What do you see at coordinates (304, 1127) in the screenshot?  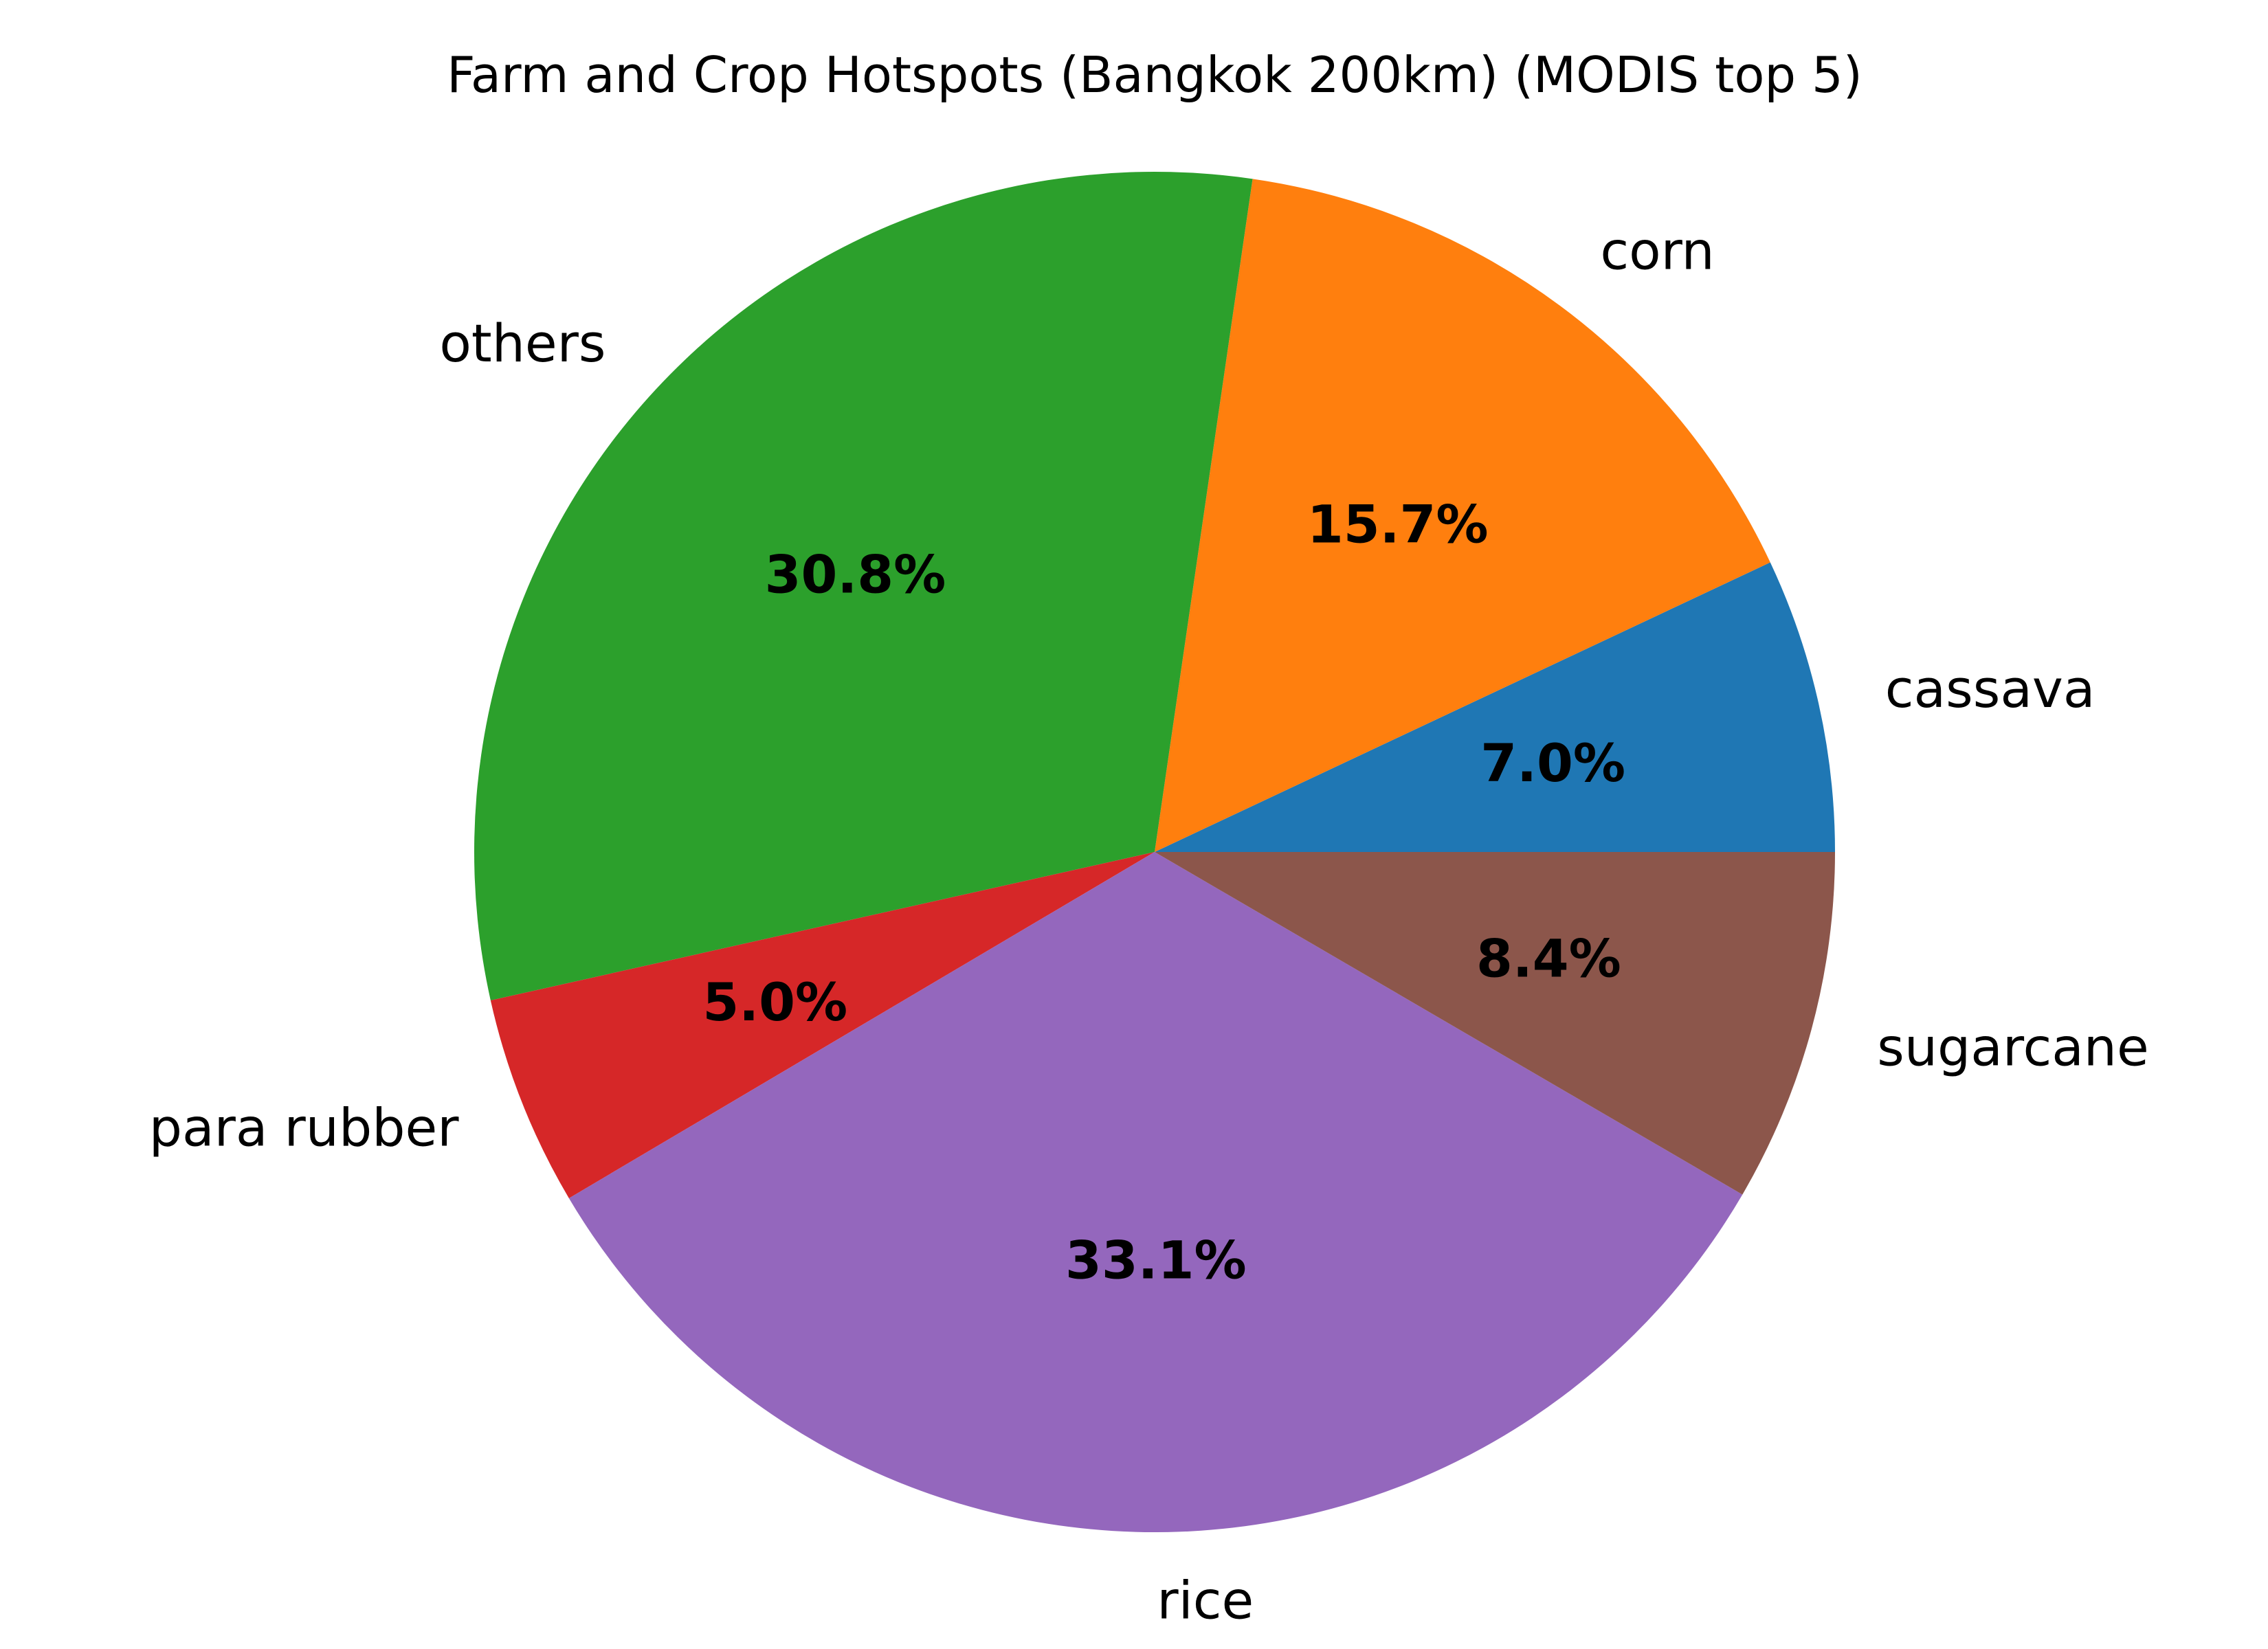 I see `slice-label-para-rubber: para rubber` at bounding box center [304, 1127].